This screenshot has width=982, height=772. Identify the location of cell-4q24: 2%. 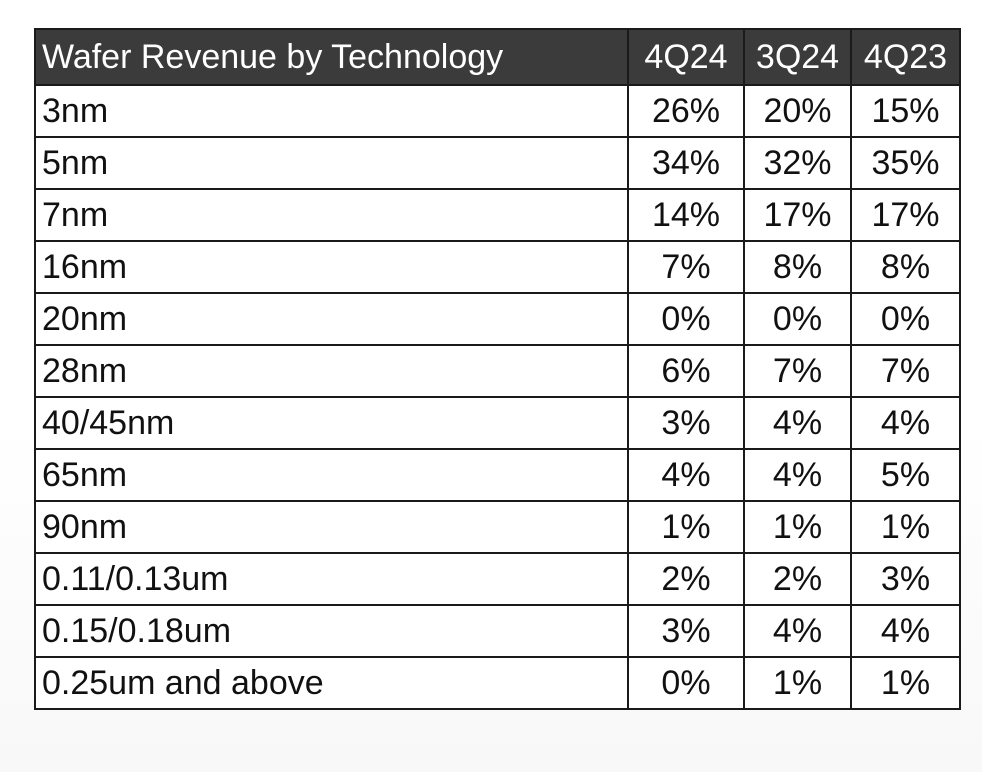
(686, 579).